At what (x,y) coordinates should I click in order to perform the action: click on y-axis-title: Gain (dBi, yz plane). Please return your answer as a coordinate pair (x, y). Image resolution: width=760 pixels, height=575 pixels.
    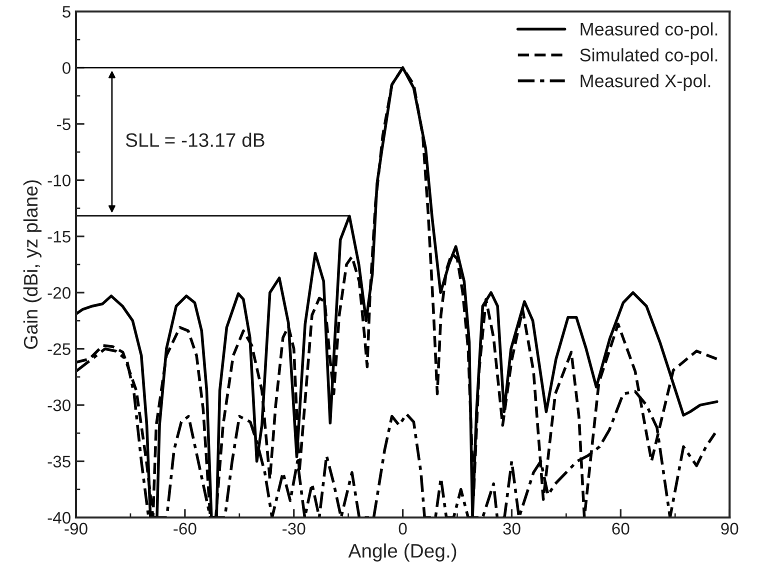
    Looking at the image, I should click on (32, 264).